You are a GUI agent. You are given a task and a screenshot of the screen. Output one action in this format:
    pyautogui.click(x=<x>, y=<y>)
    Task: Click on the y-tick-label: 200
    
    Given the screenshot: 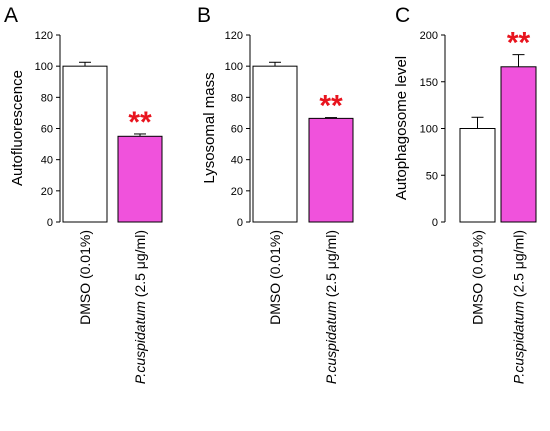 What is the action you would take?
    pyautogui.click(x=429, y=36)
    